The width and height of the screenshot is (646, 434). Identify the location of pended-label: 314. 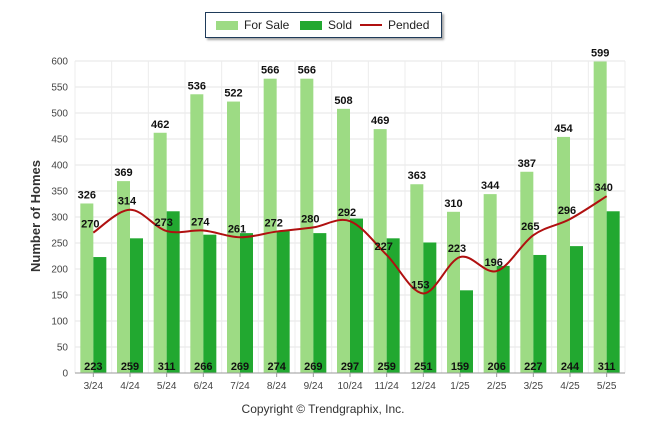
(127, 202).